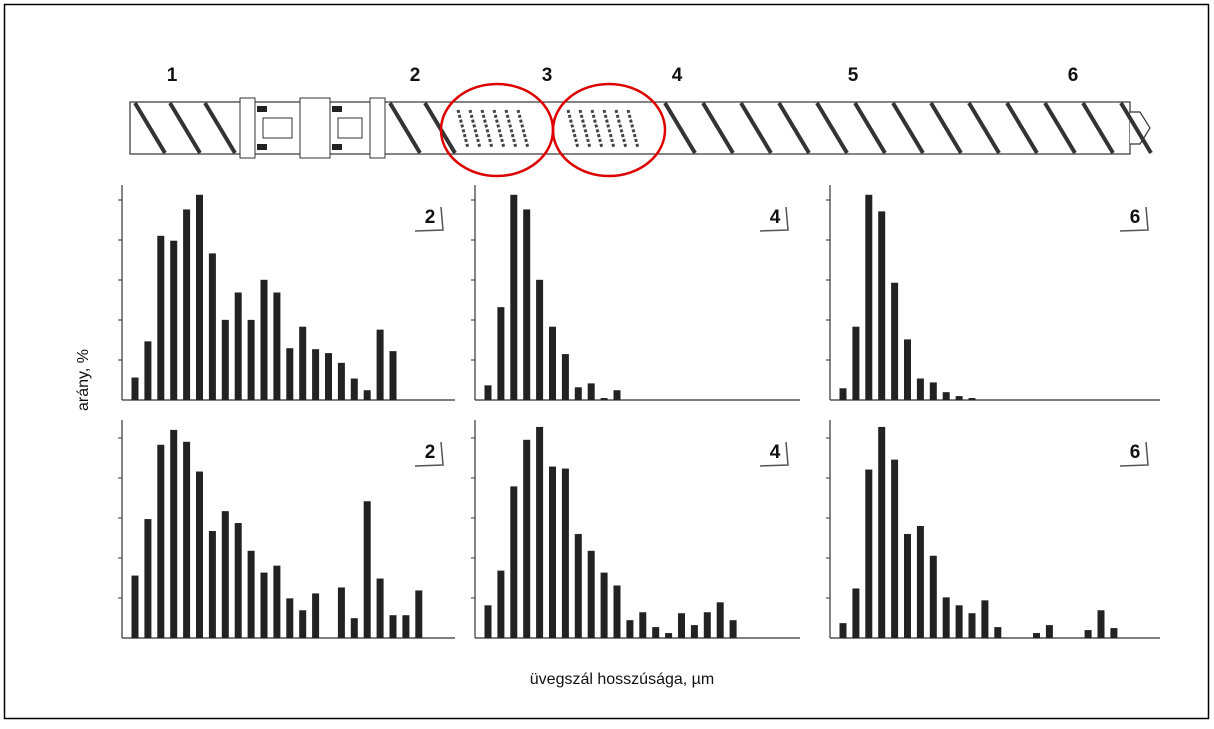 The height and width of the screenshot is (729, 1214). I want to click on highlight-circle, so click(609, 130).